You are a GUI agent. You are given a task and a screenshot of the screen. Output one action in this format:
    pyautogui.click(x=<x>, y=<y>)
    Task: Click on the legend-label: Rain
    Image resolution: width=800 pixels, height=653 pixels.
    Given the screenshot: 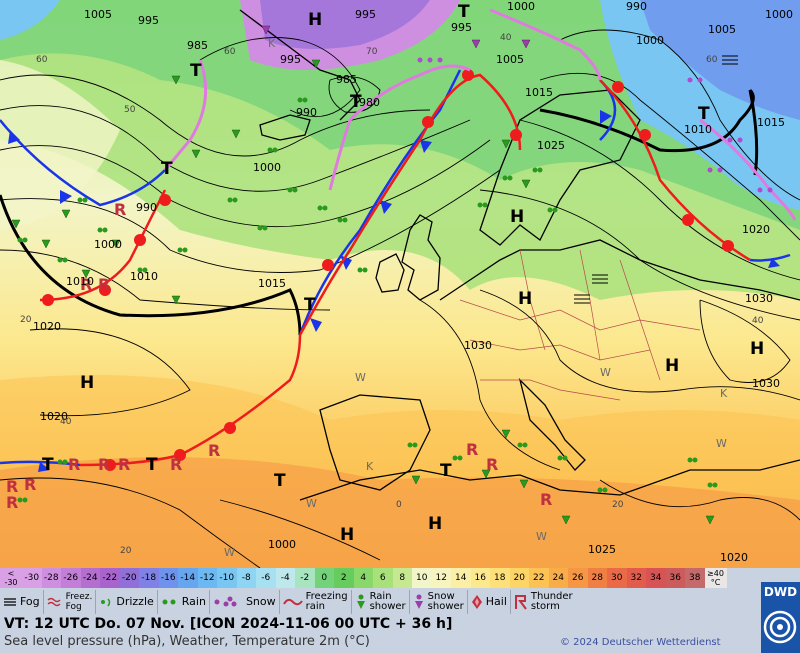 What is the action you would take?
    pyautogui.click(x=193, y=601)
    